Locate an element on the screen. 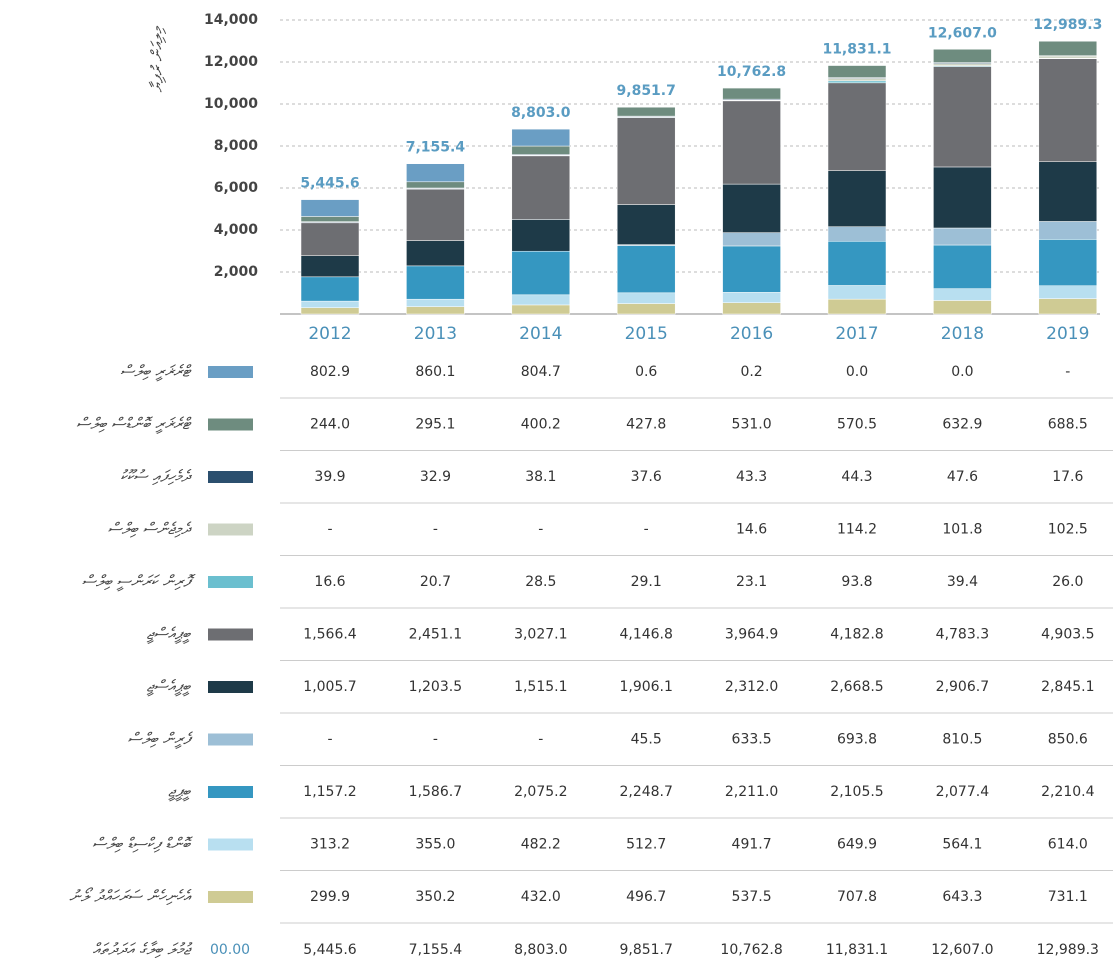  y-tick-label: 4,000 is located at coordinates (236, 230).